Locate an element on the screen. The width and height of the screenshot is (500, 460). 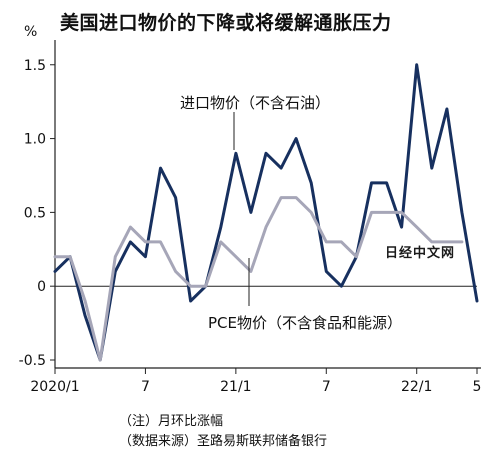
x-tick-label: 21/1 is located at coordinates (235, 387).